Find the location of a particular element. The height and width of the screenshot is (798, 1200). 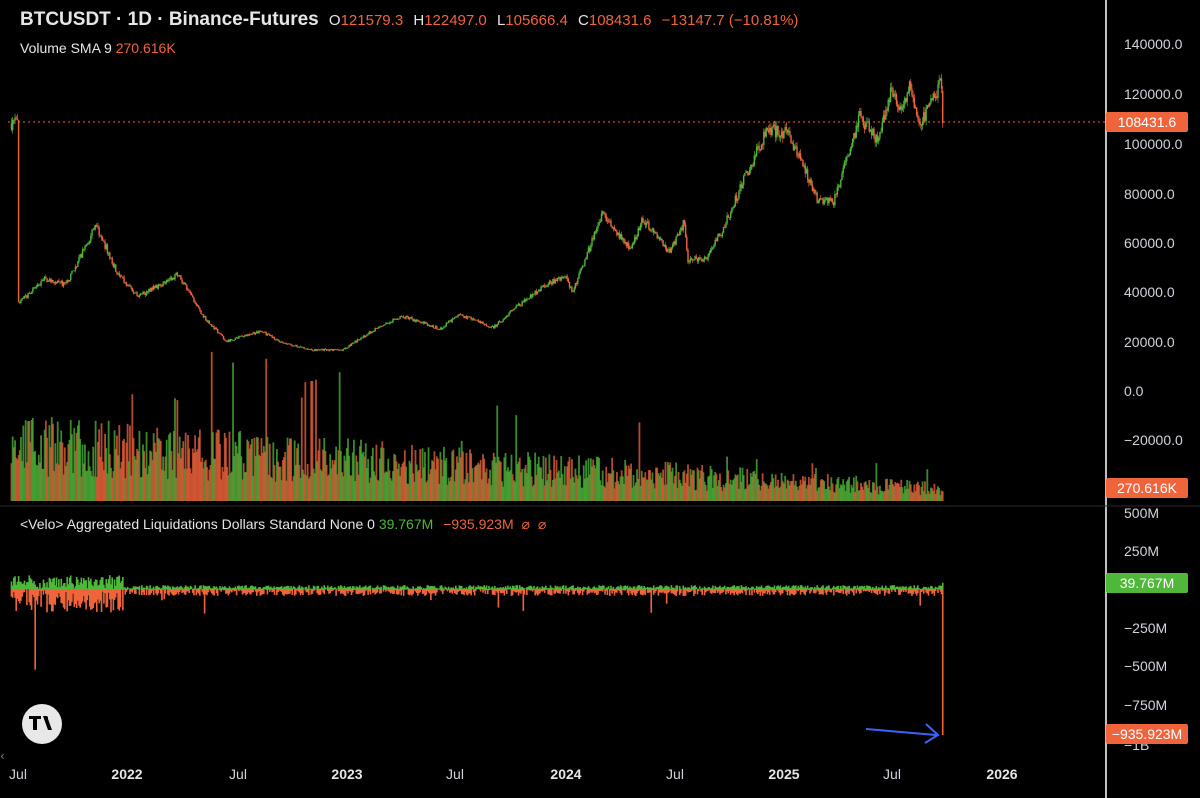

collapse-chevron: ‹ is located at coordinates (2, 756).